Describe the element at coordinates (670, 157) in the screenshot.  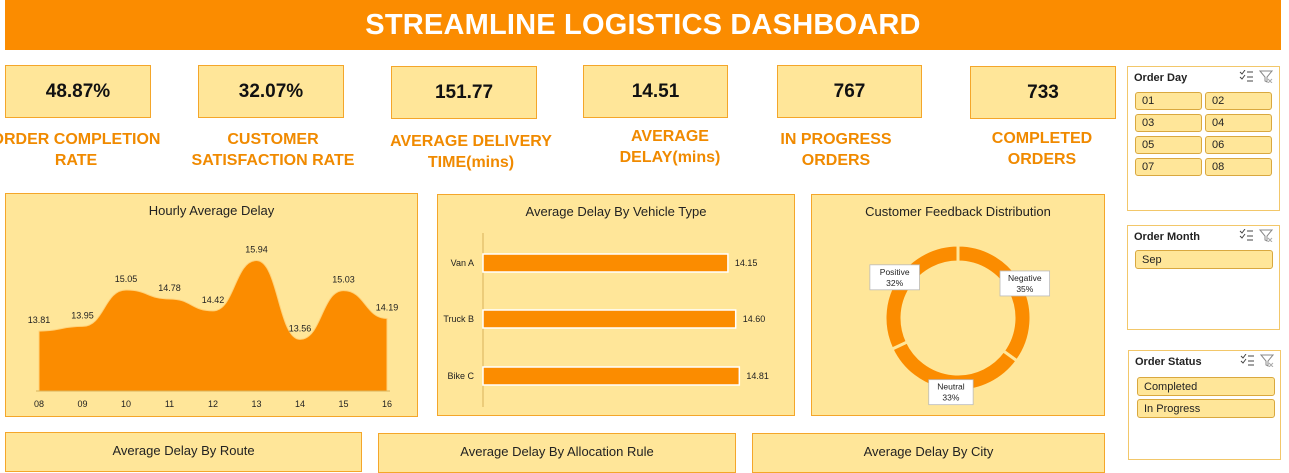
I see `kpi-label-line: DELAY(mins)` at that location.